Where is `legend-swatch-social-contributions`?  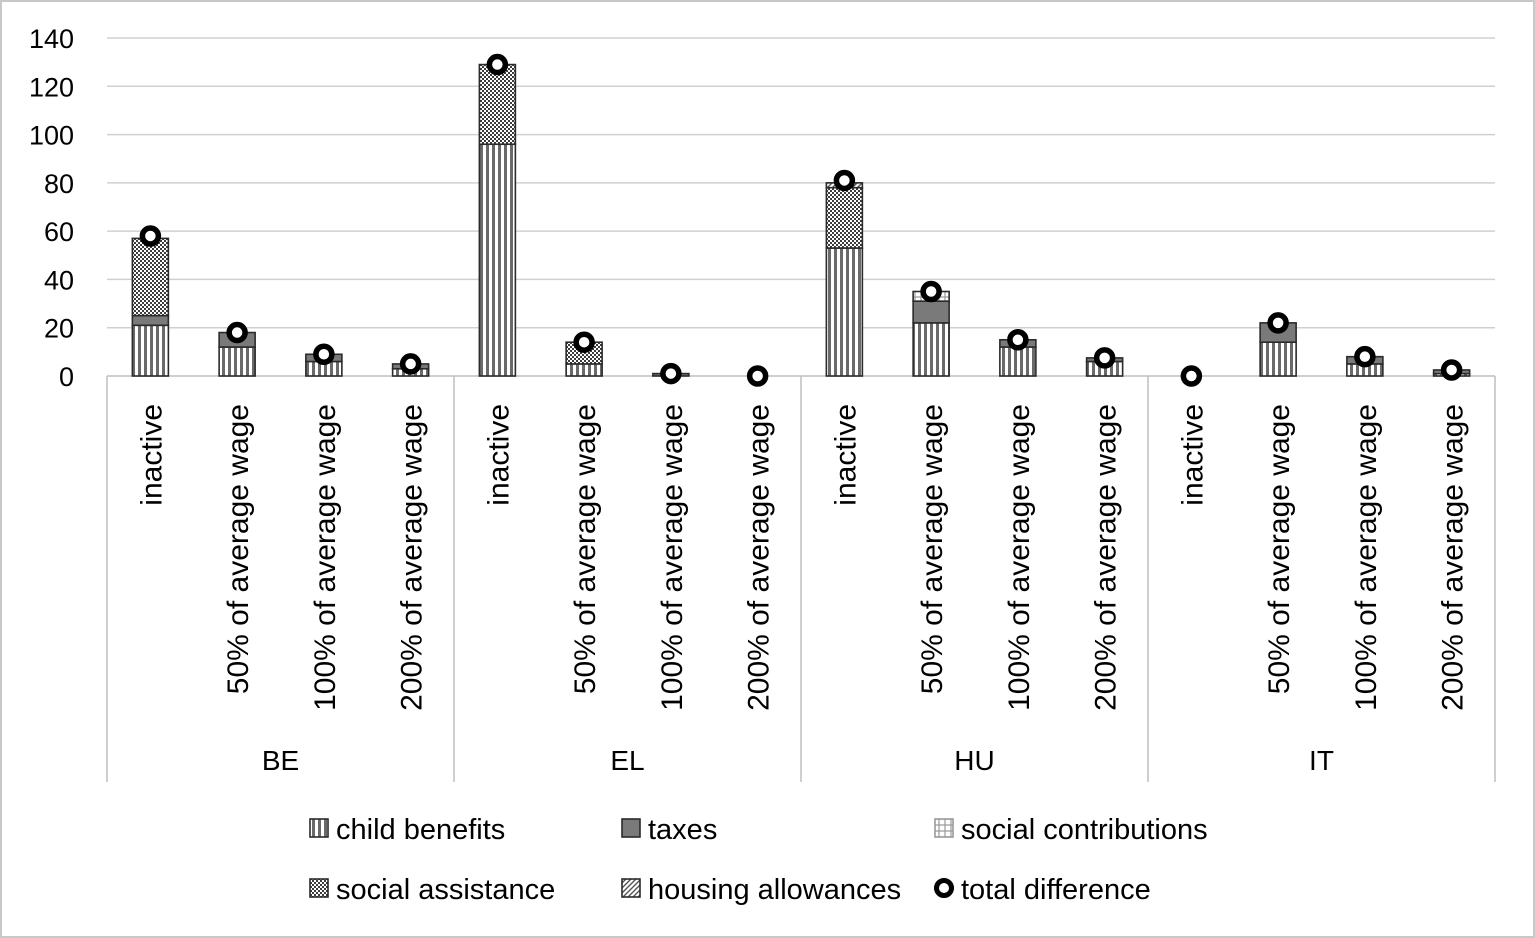 legend-swatch-social-contributions is located at coordinates (944, 828).